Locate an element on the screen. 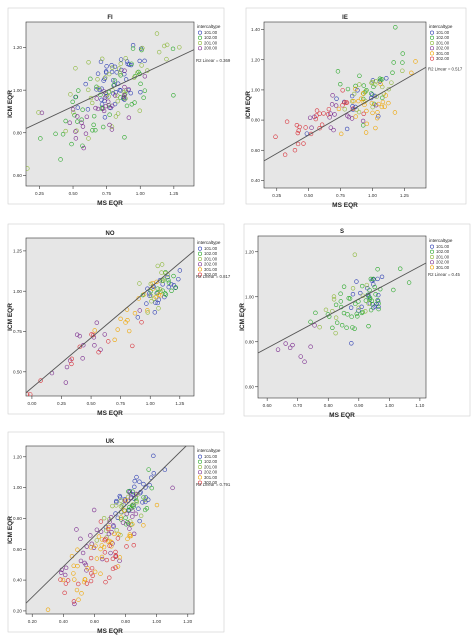 This screenshot has width=474, height=641. x-axis-label: MS EQR is located at coordinates (110, 203).